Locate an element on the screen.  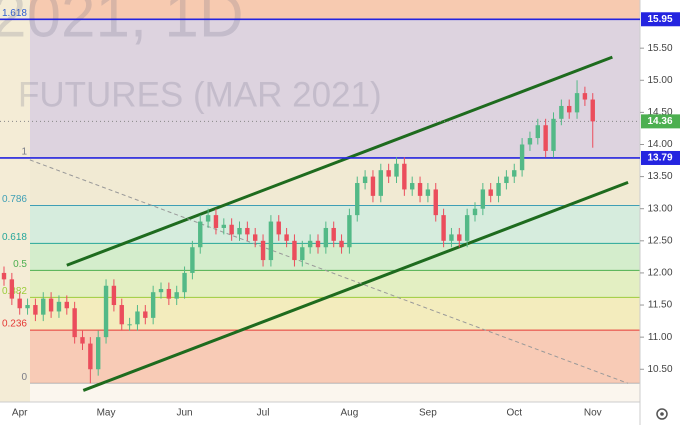
x-tick-label: Oct is located at coordinates (514, 413).